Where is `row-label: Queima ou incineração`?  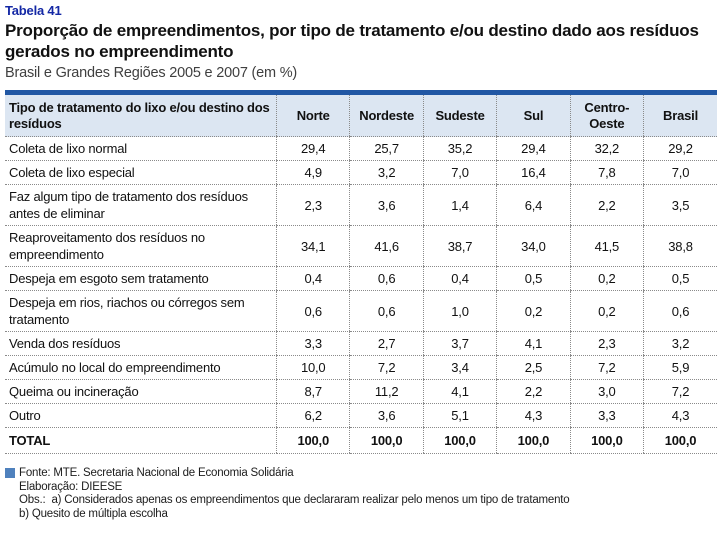
row-label: Queima ou incineração is located at coordinates (141, 391).